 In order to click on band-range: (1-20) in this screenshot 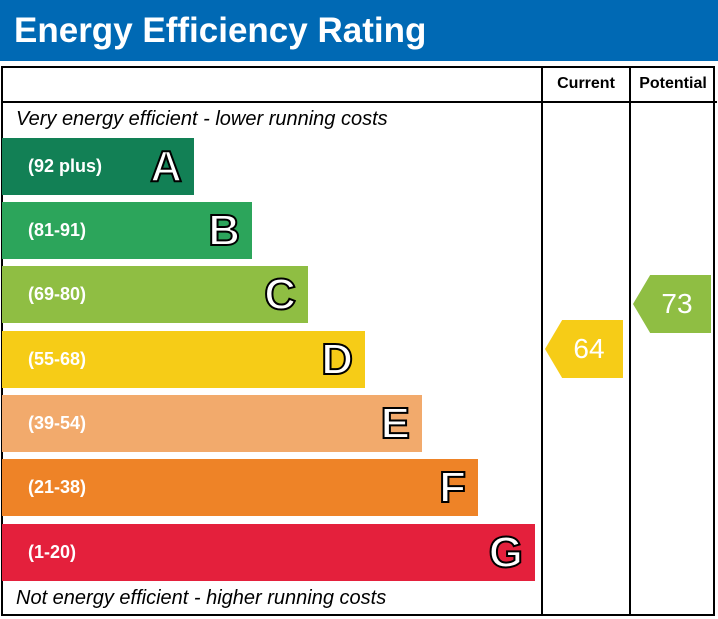, I will do `click(52, 552)`.